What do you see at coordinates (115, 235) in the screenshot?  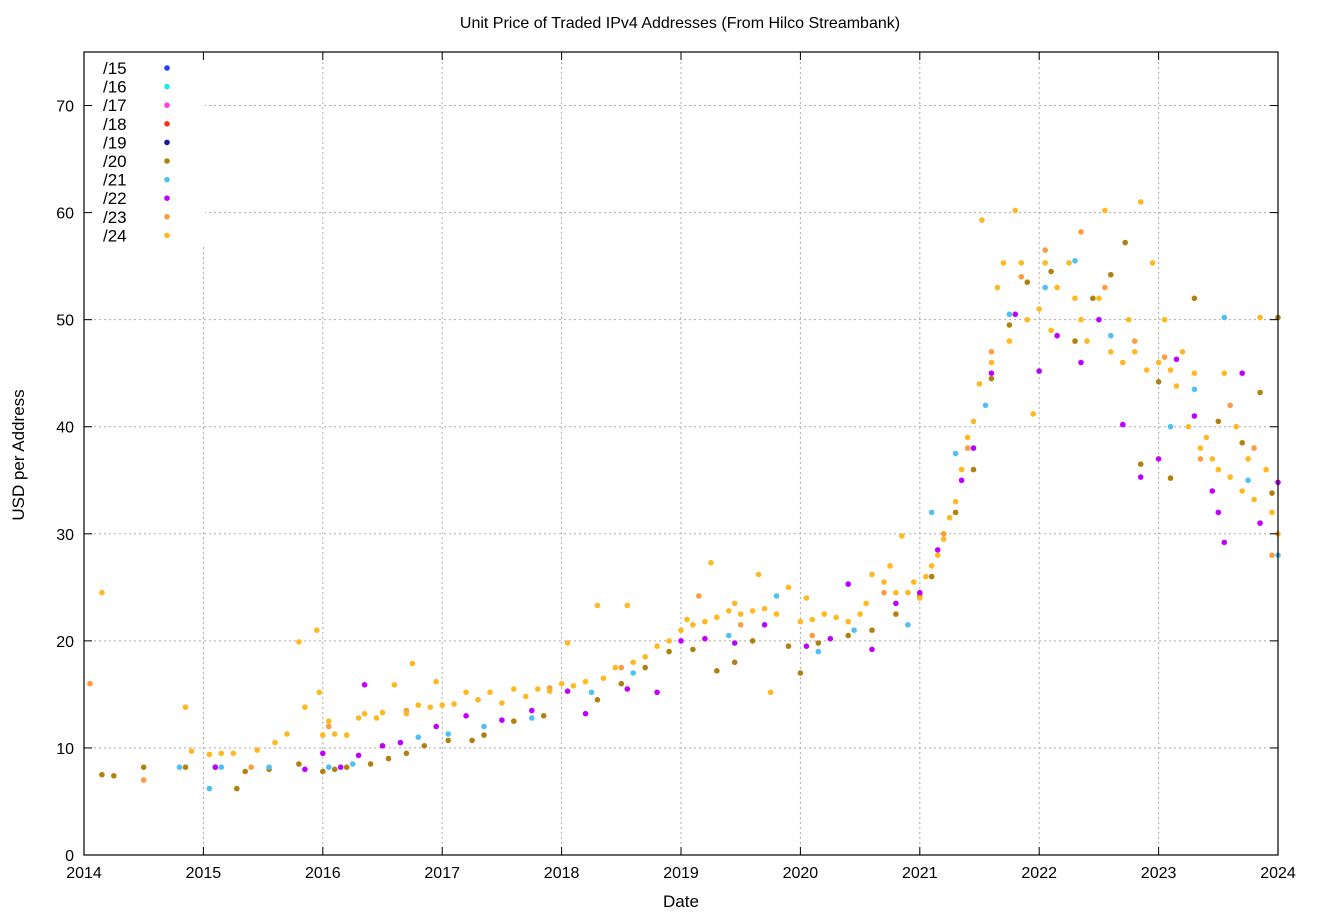 I see `legend-label: /24` at bounding box center [115, 235].